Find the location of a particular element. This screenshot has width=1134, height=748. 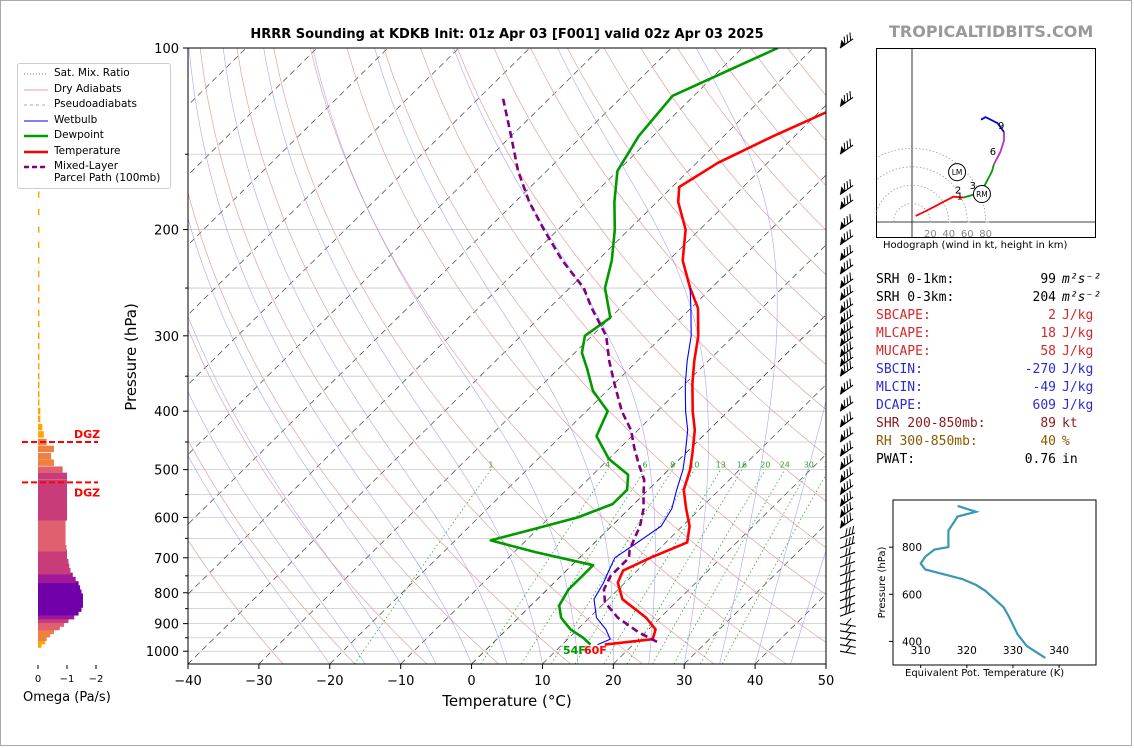

stat-unit: J/kg is located at coordinates (1078, 351).